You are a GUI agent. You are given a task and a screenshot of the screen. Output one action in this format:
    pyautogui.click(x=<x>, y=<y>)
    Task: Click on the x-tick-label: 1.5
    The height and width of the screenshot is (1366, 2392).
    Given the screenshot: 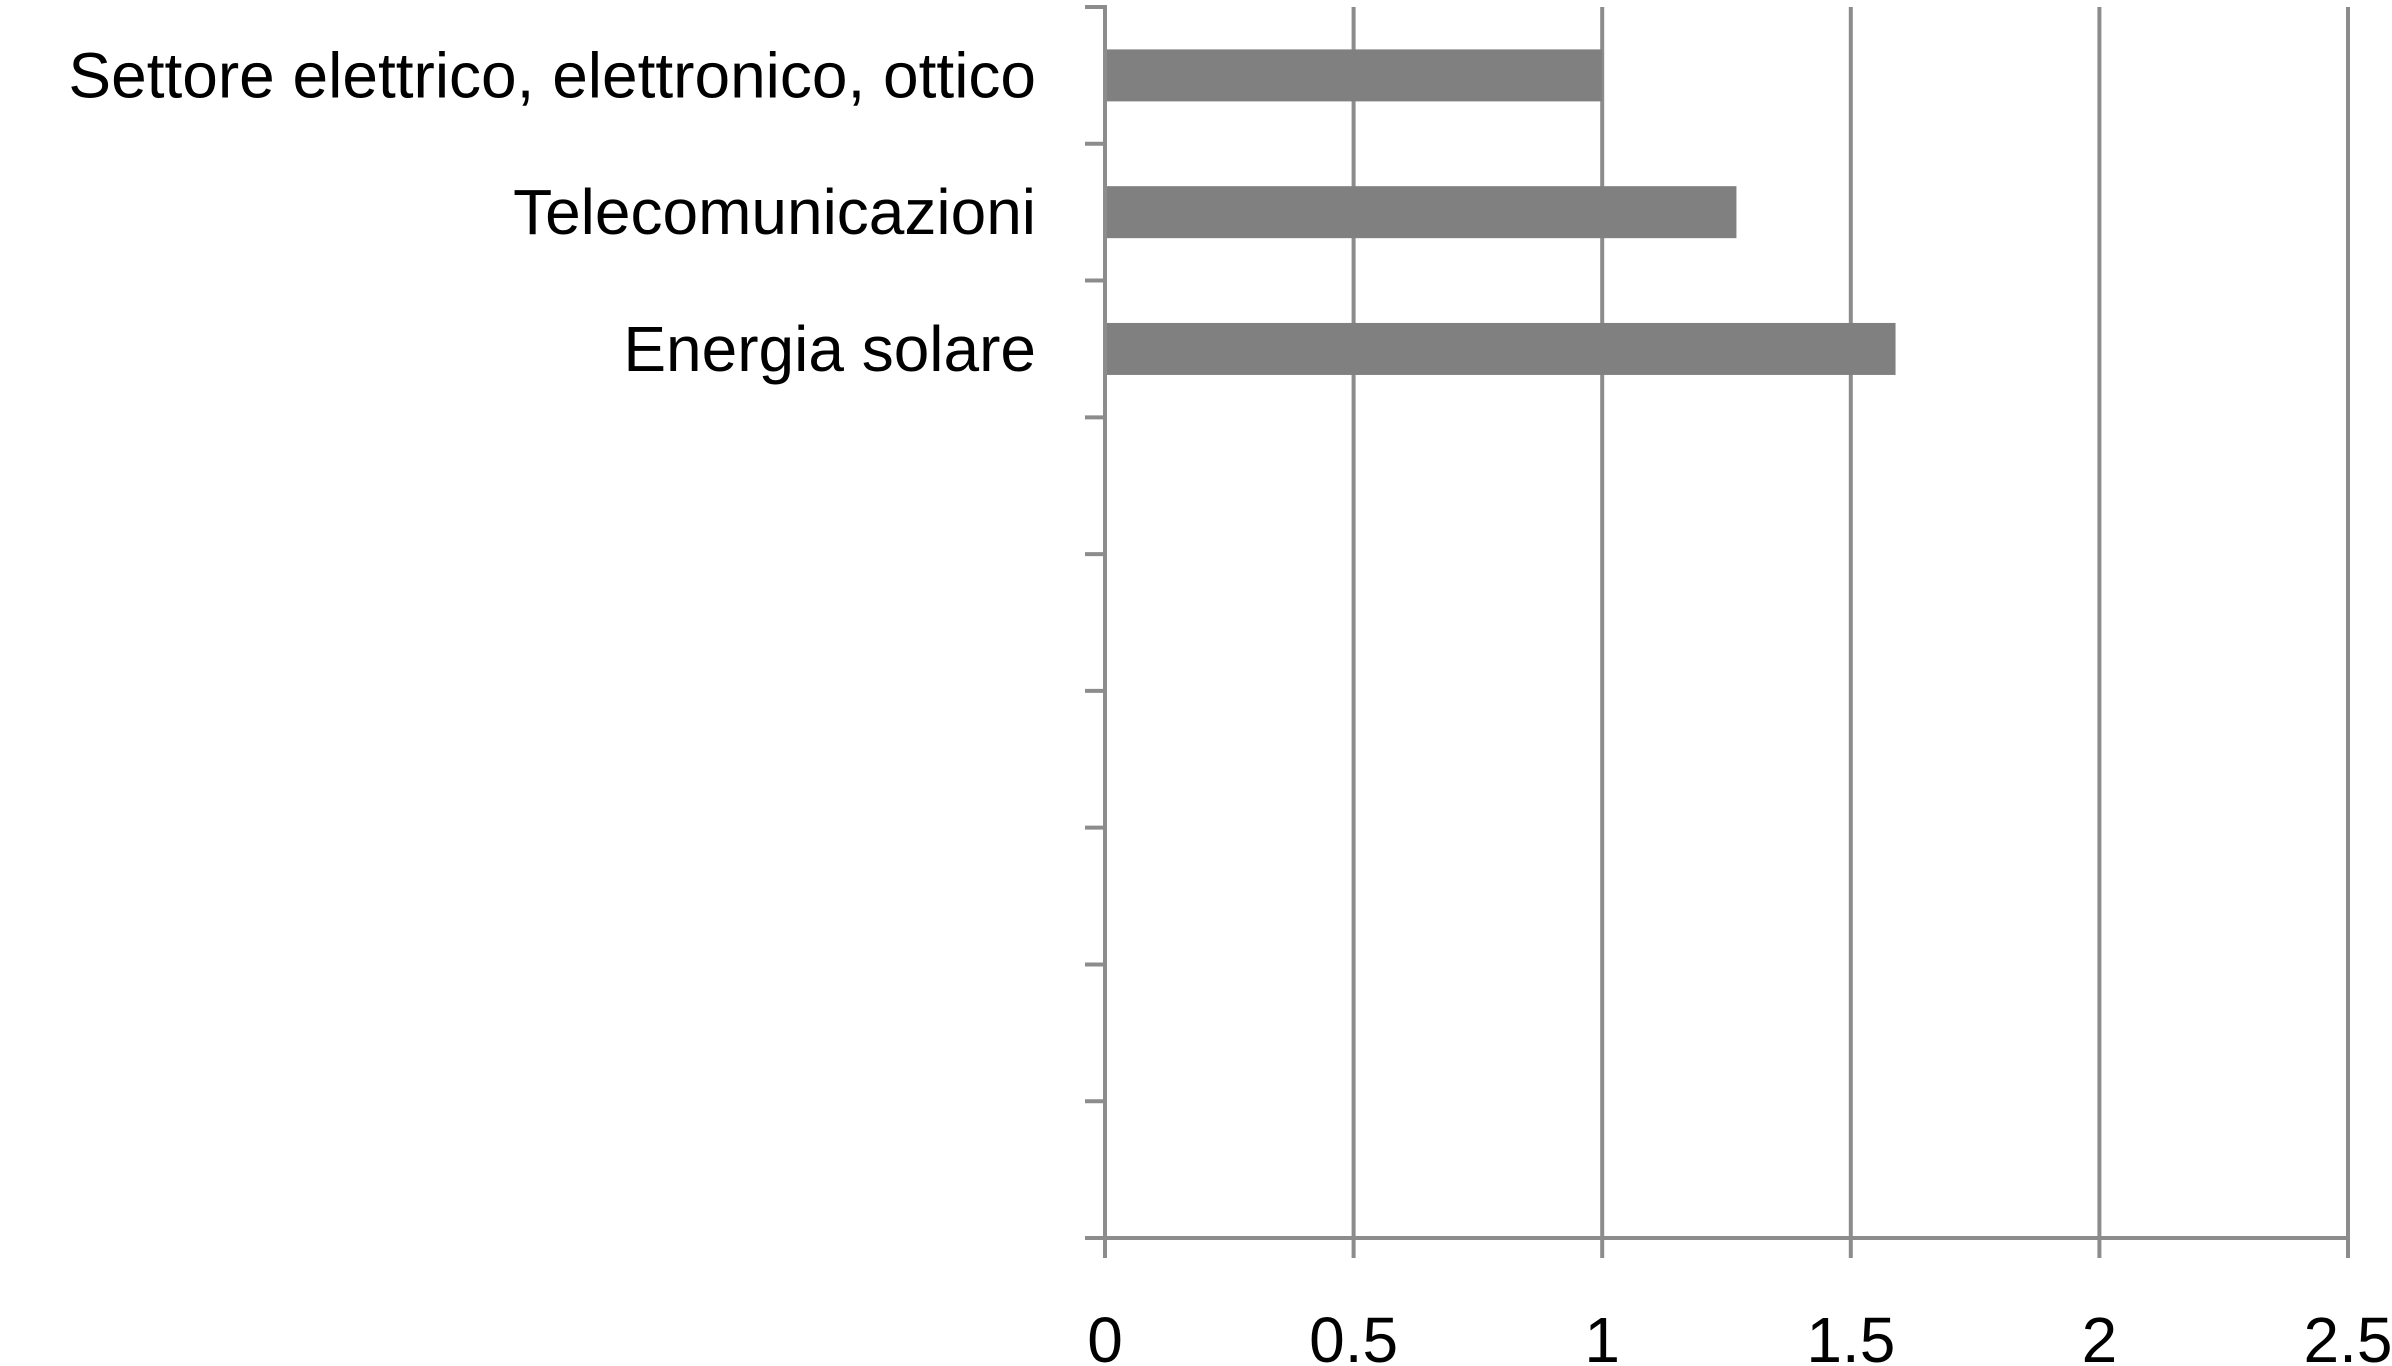 What is the action you would take?
    pyautogui.click(x=1850, y=1335)
    